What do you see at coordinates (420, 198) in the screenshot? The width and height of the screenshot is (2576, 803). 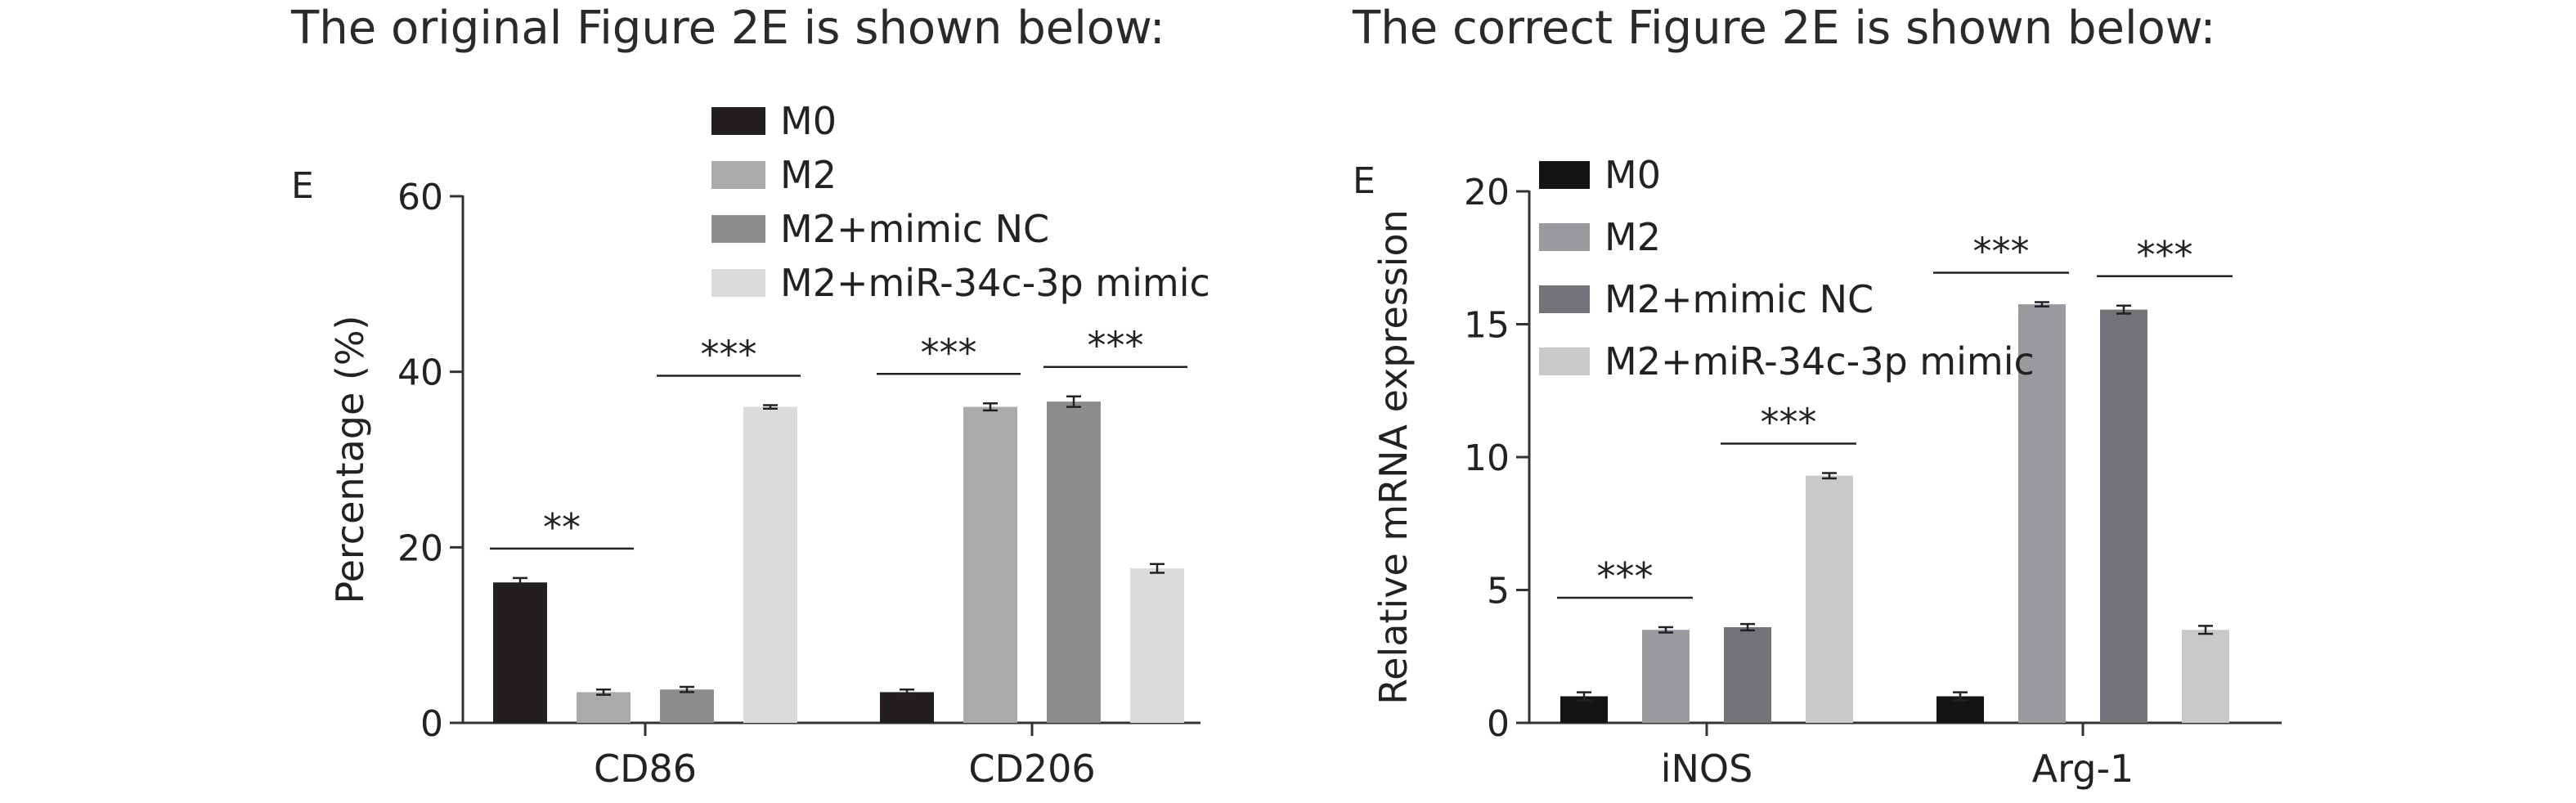 I see `y-tick-label: 60` at bounding box center [420, 198].